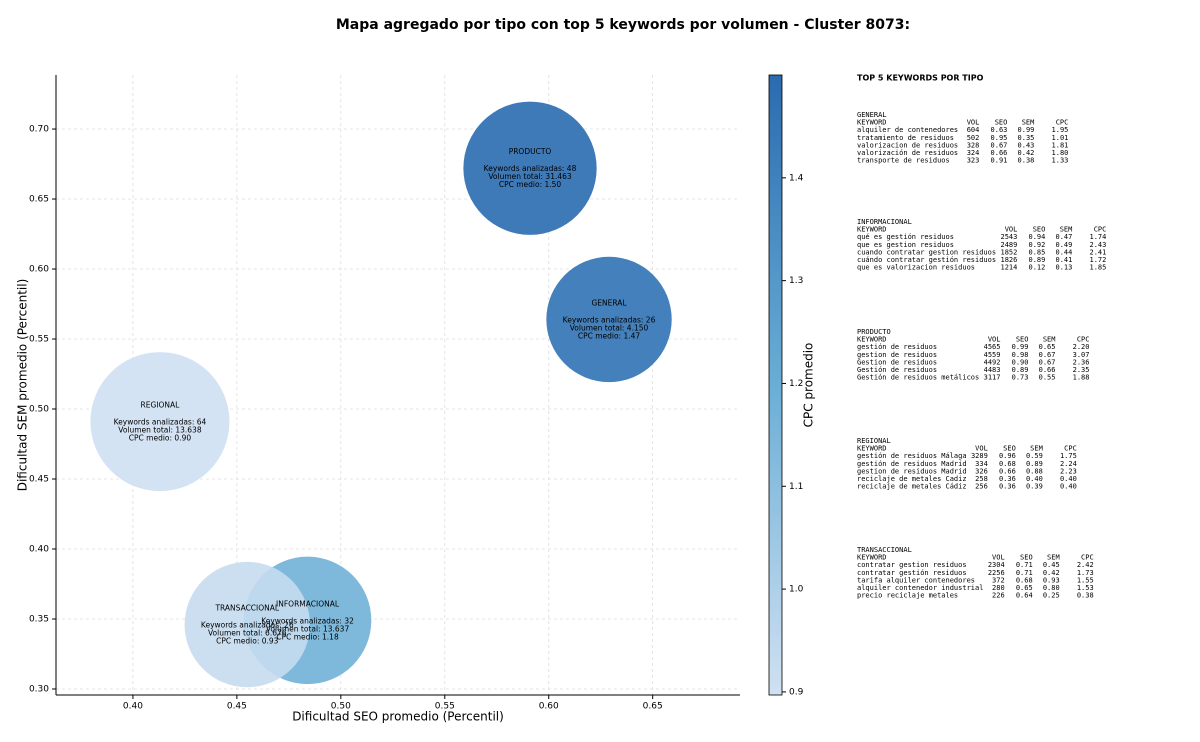 The image size is (1200, 742). Describe the element at coordinates (996, 573) in the screenshot. I see `table-cell: 2256` at that location.